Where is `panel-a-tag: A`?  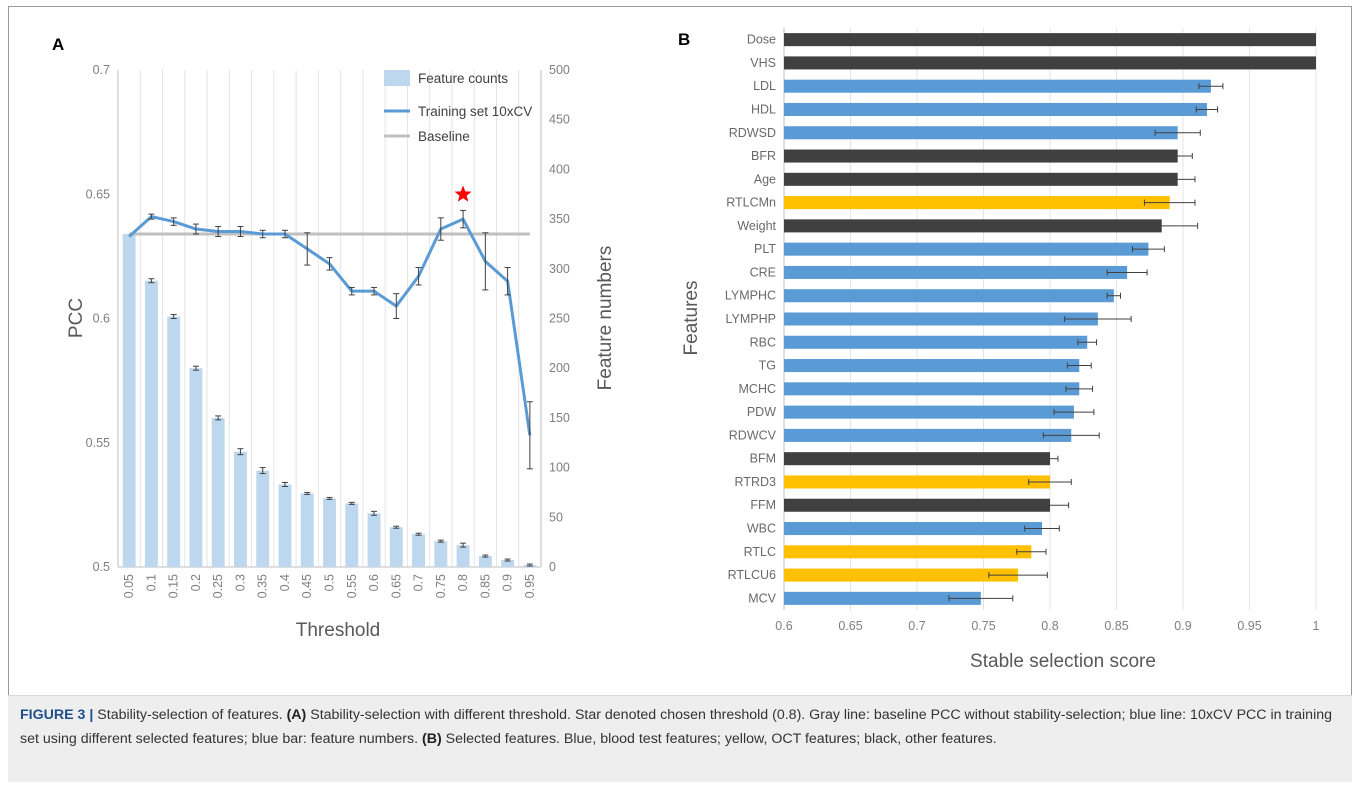
panel-a-tag: A is located at coordinates (58, 44).